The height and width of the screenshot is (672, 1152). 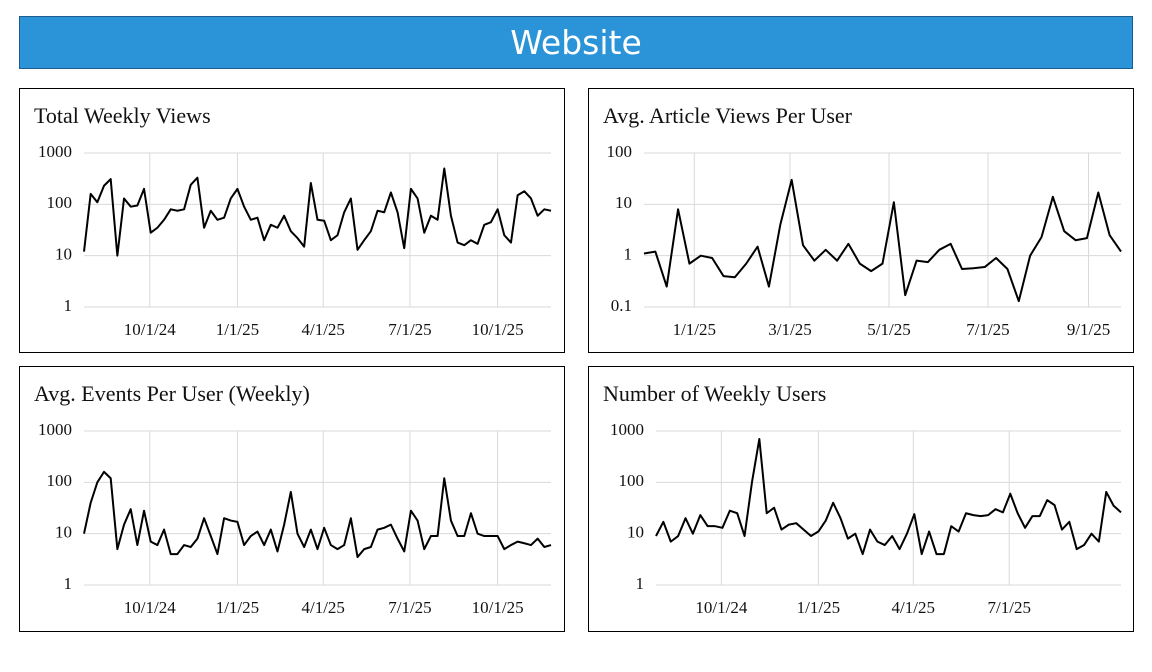 What do you see at coordinates (888, 329) in the screenshot?
I see `x-tick-label: 5/1/25` at bounding box center [888, 329].